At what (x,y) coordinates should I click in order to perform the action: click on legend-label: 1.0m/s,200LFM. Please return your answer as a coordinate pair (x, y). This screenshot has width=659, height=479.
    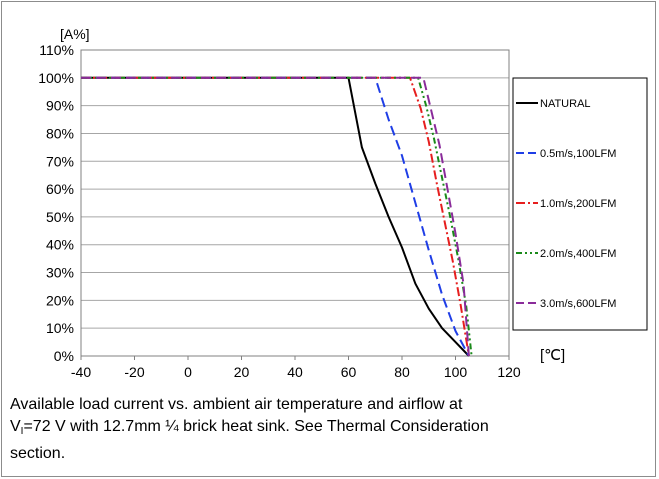
    Looking at the image, I should click on (578, 204).